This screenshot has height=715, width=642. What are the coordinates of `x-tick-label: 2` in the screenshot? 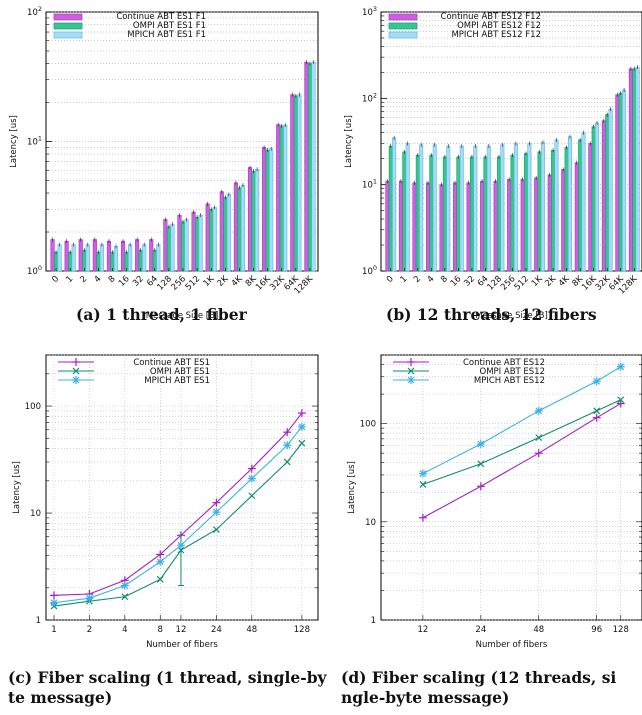 It's located at (417, 279).